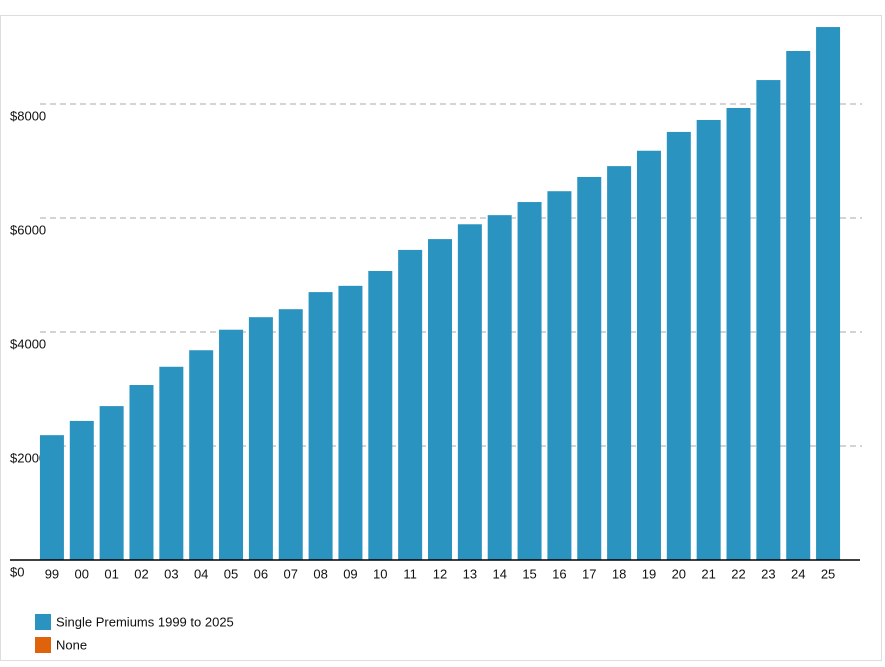 This screenshot has width=885, height=667. Describe the element at coordinates (52, 573) in the screenshot. I see `x-tick-label: 99` at that location.